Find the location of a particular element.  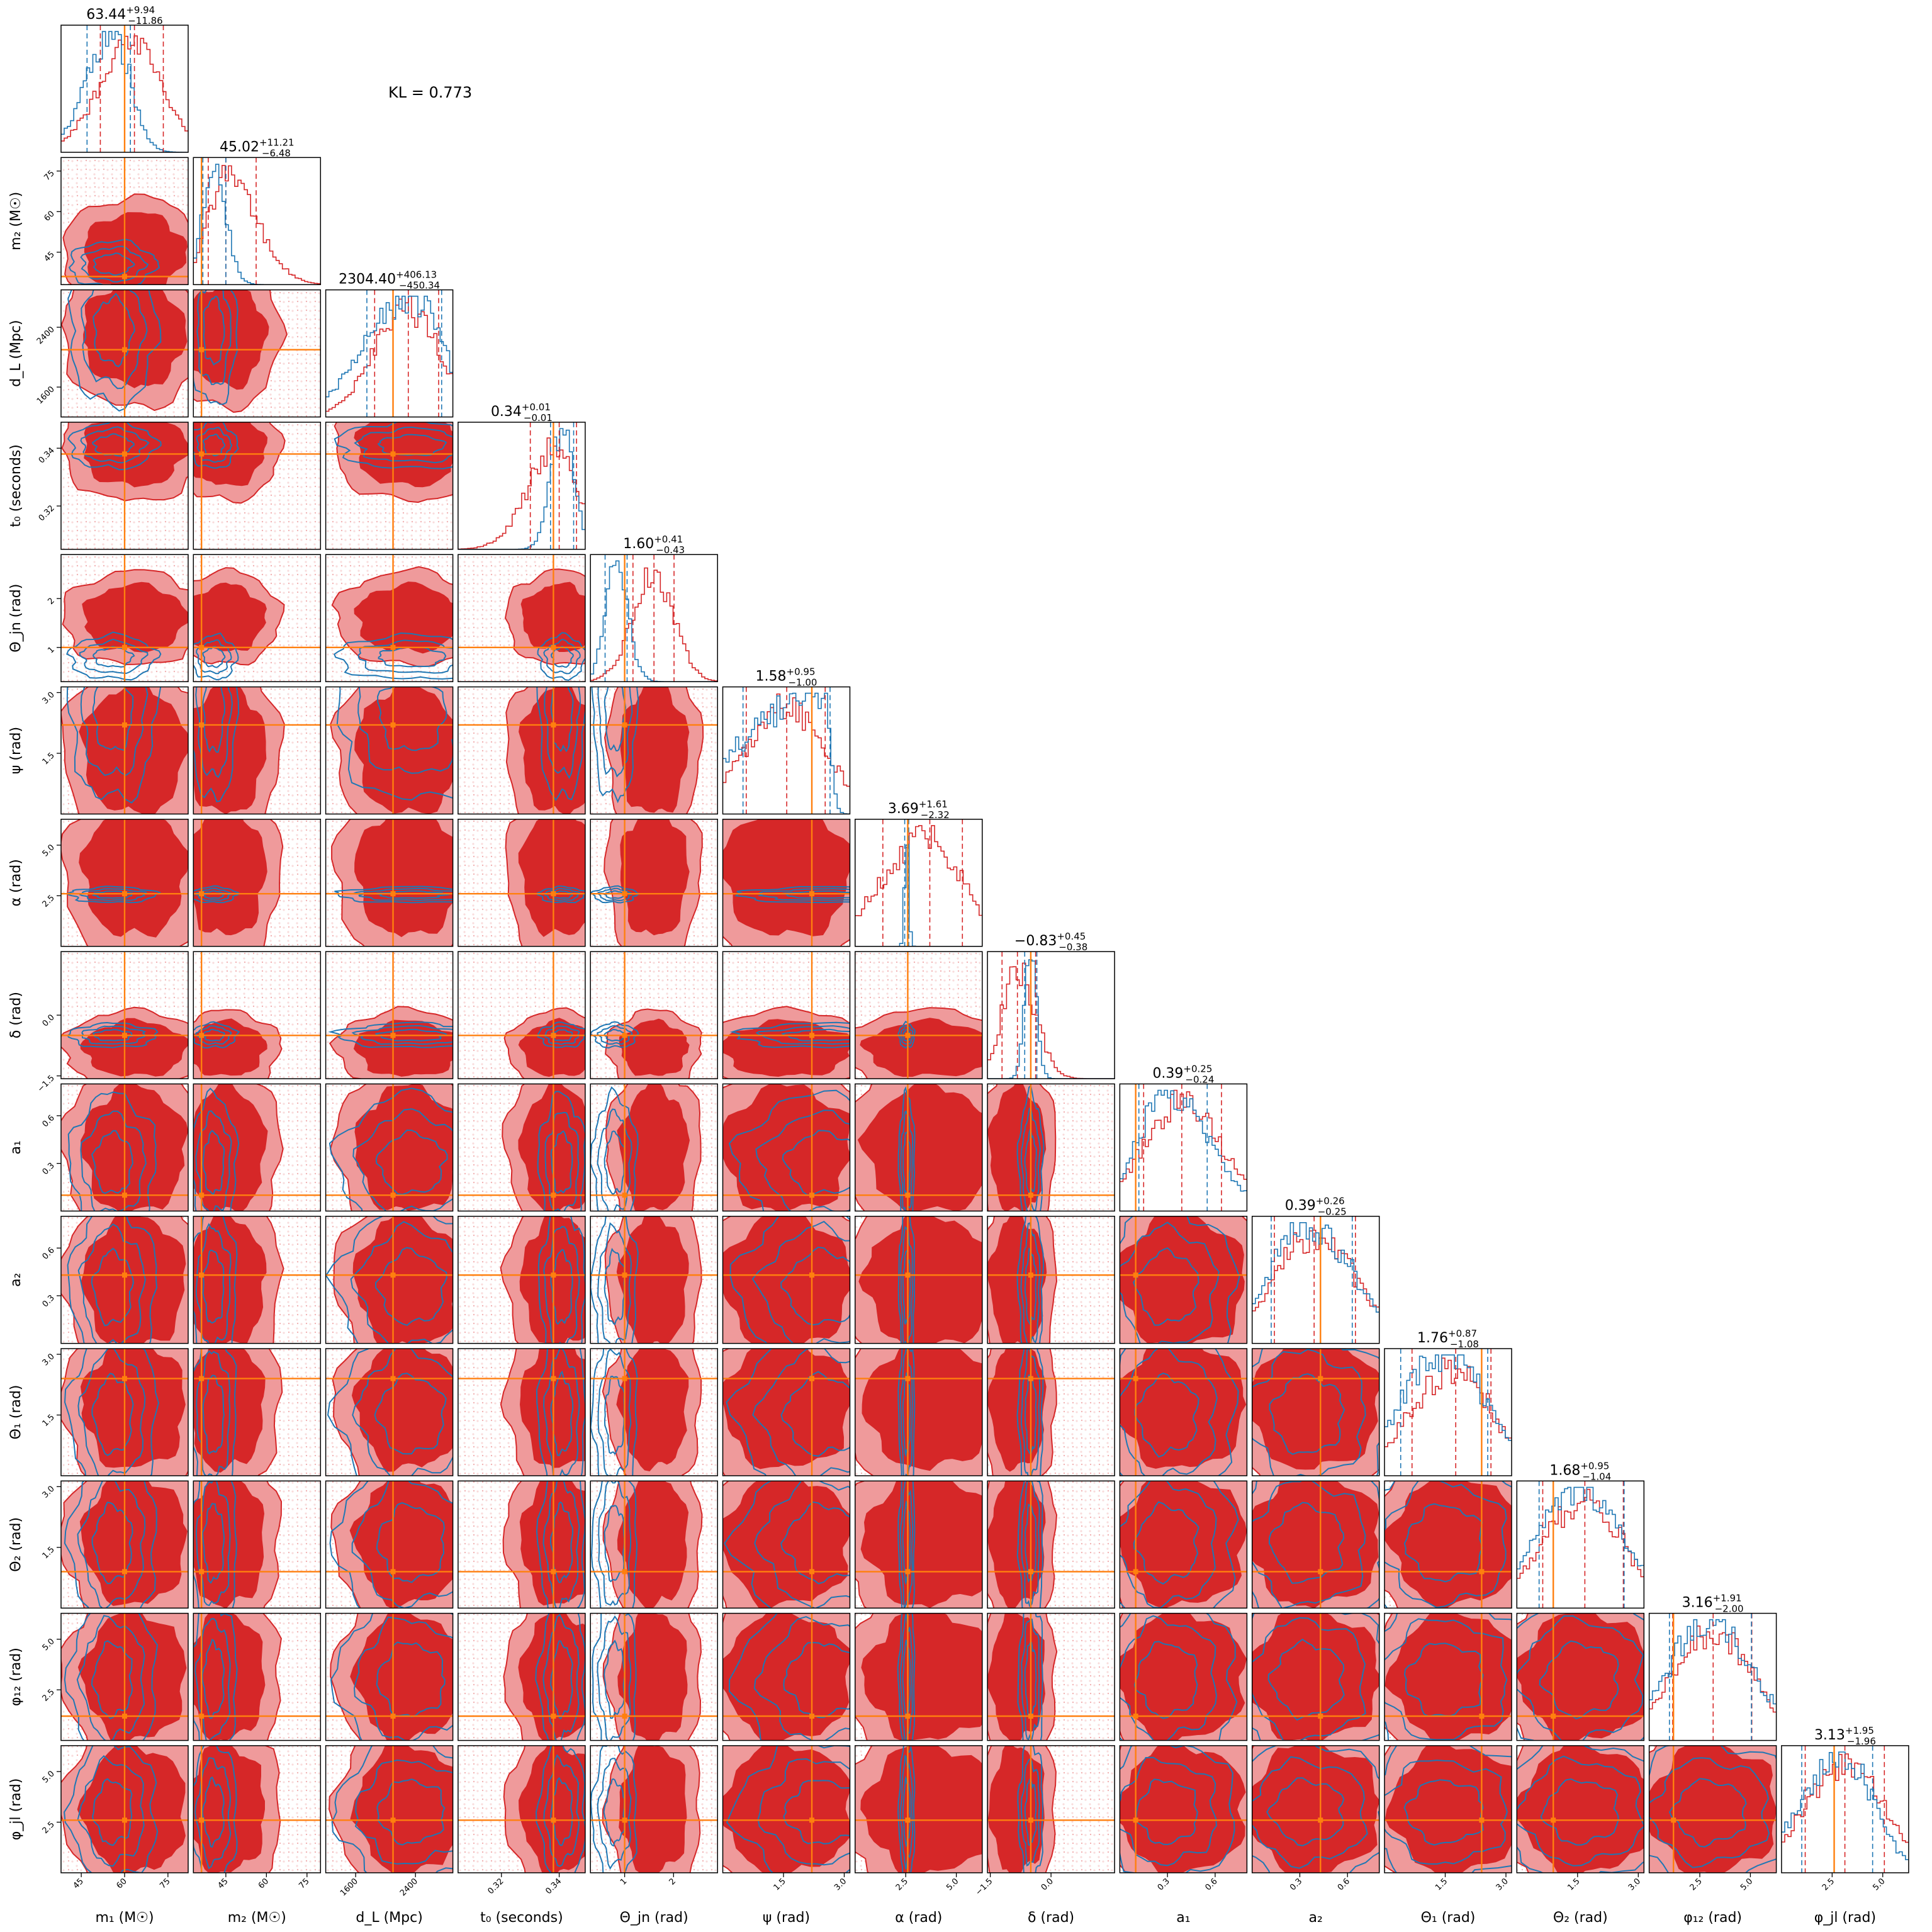

y-axis-label-delta: δ (rad) is located at coordinates (16, 1015).